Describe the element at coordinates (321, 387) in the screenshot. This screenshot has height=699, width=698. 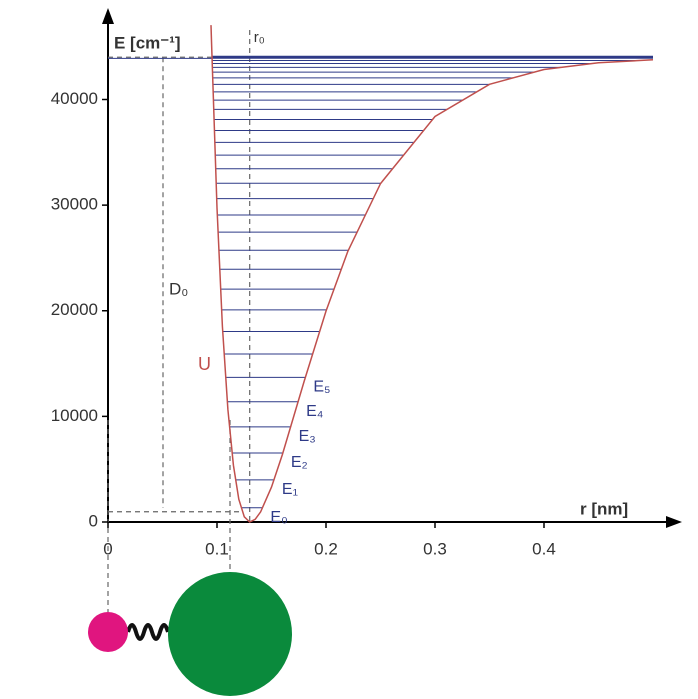
I see `level-label: E₅` at that location.